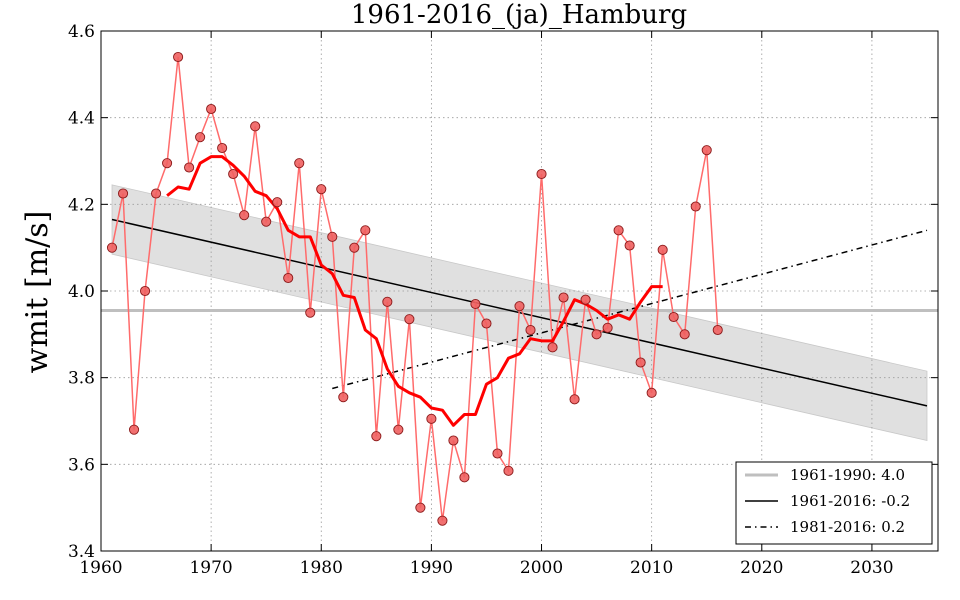 This screenshot has width=960, height=600. Describe the element at coordinates (81, 119) in the screenshot. I see `y-tick-label: 4.4` at that location.